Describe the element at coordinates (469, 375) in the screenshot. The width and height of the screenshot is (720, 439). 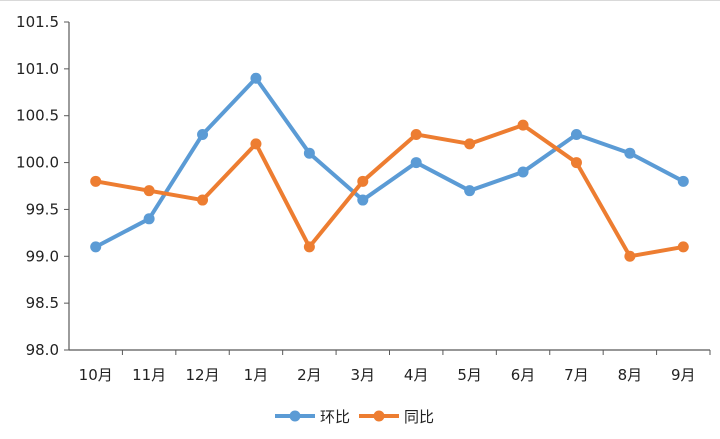
I see `x-tick-label: 5月` at that location.